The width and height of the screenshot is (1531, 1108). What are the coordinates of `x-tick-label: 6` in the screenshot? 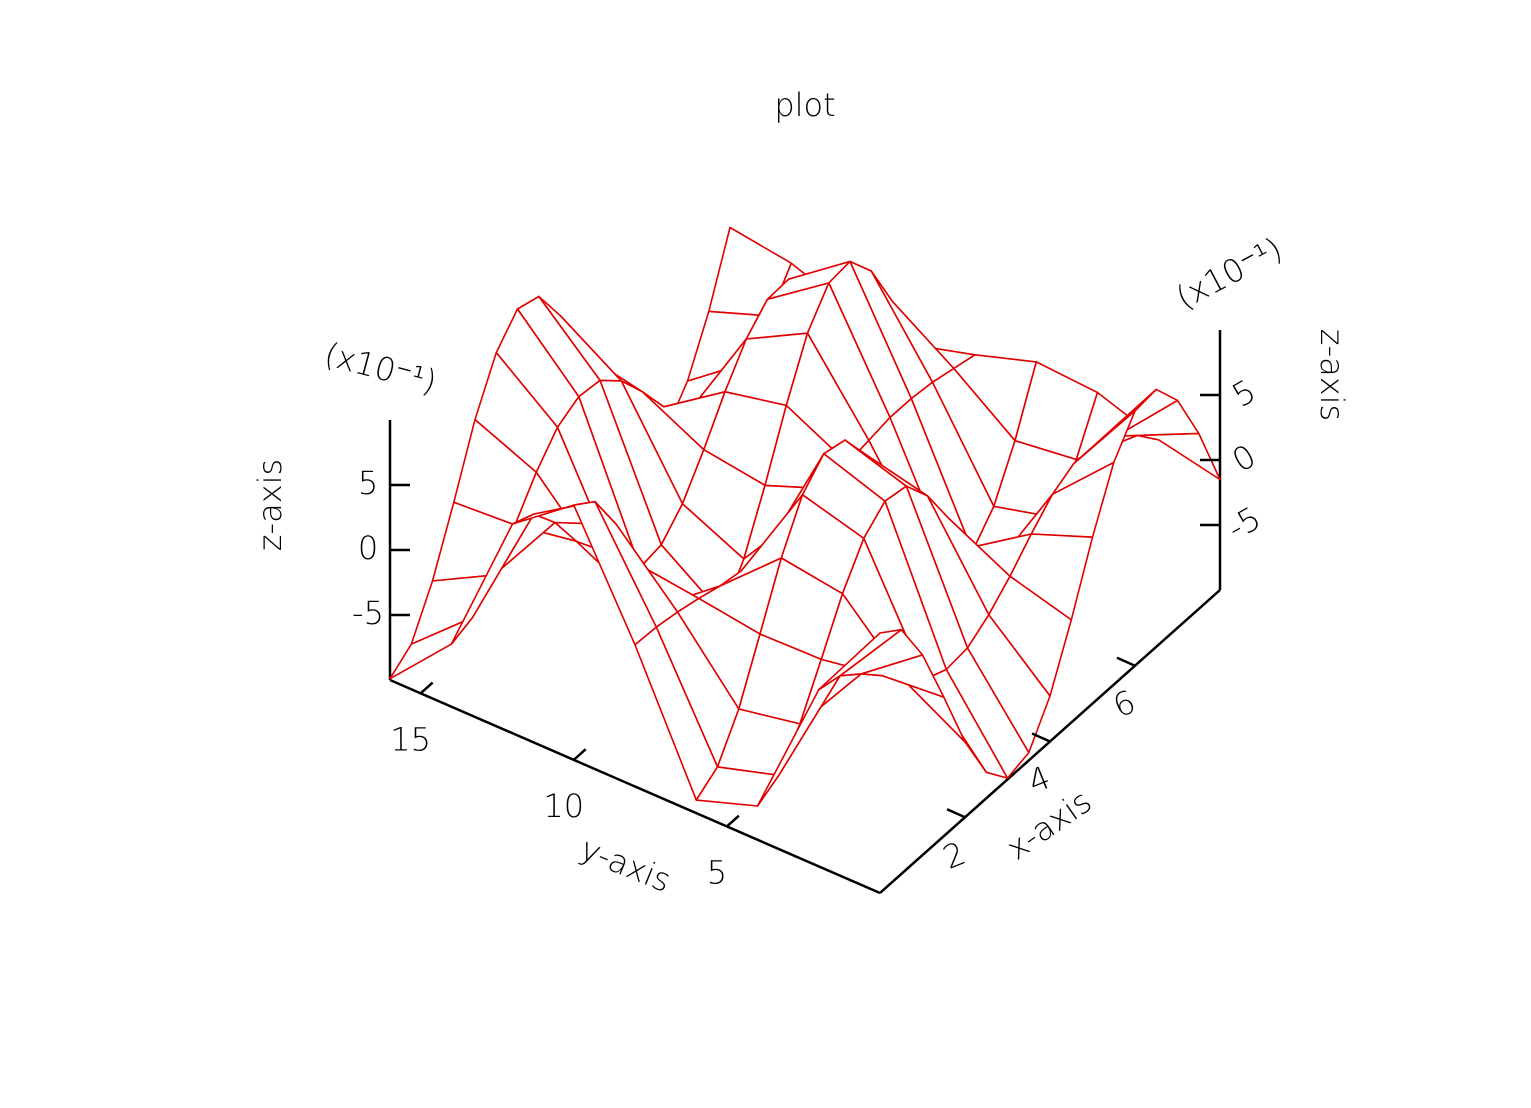 It's located at (1124, 703).